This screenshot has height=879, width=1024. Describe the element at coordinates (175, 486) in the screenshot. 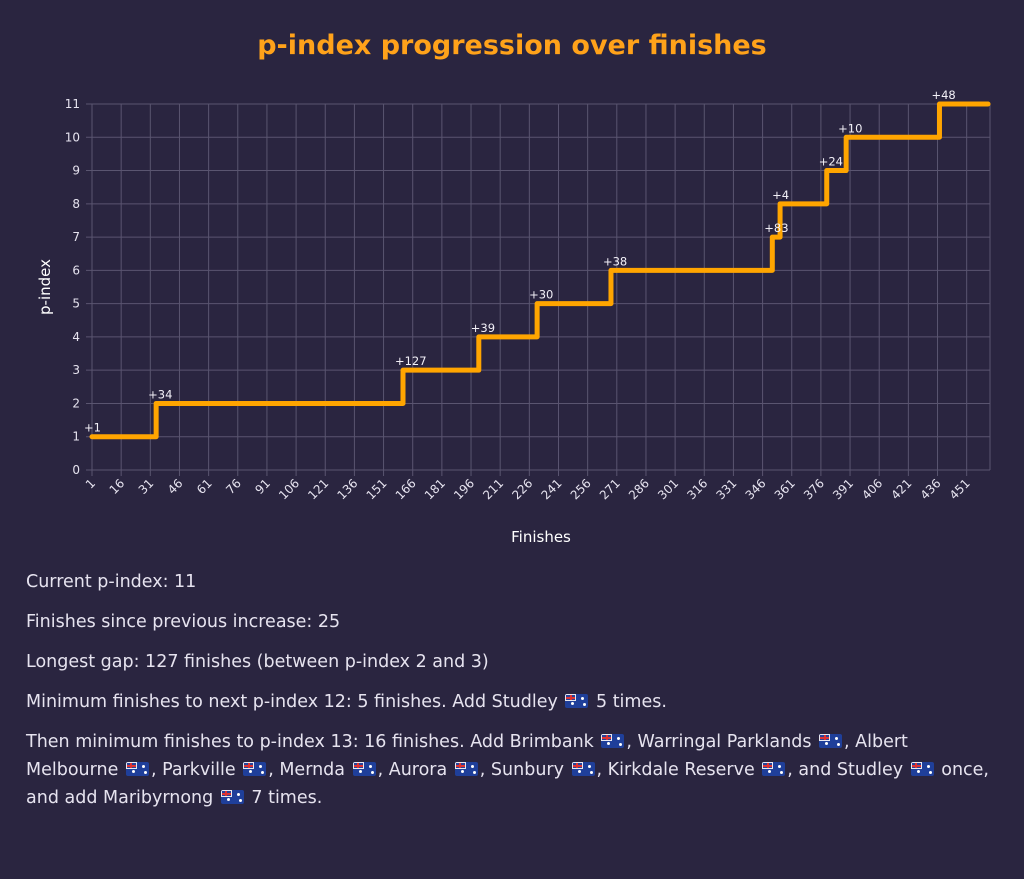

I see `x-tick-label: 46` at that location.